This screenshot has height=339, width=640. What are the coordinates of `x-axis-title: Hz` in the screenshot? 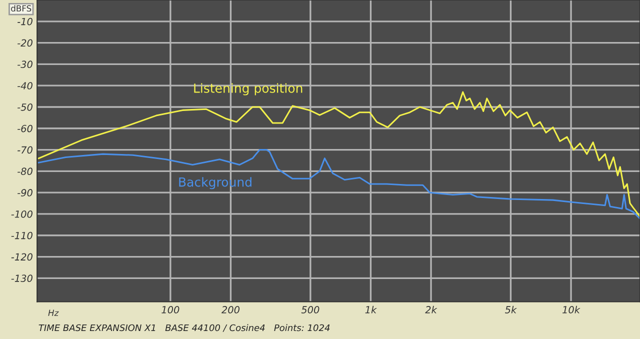 It's located at (53, 313).